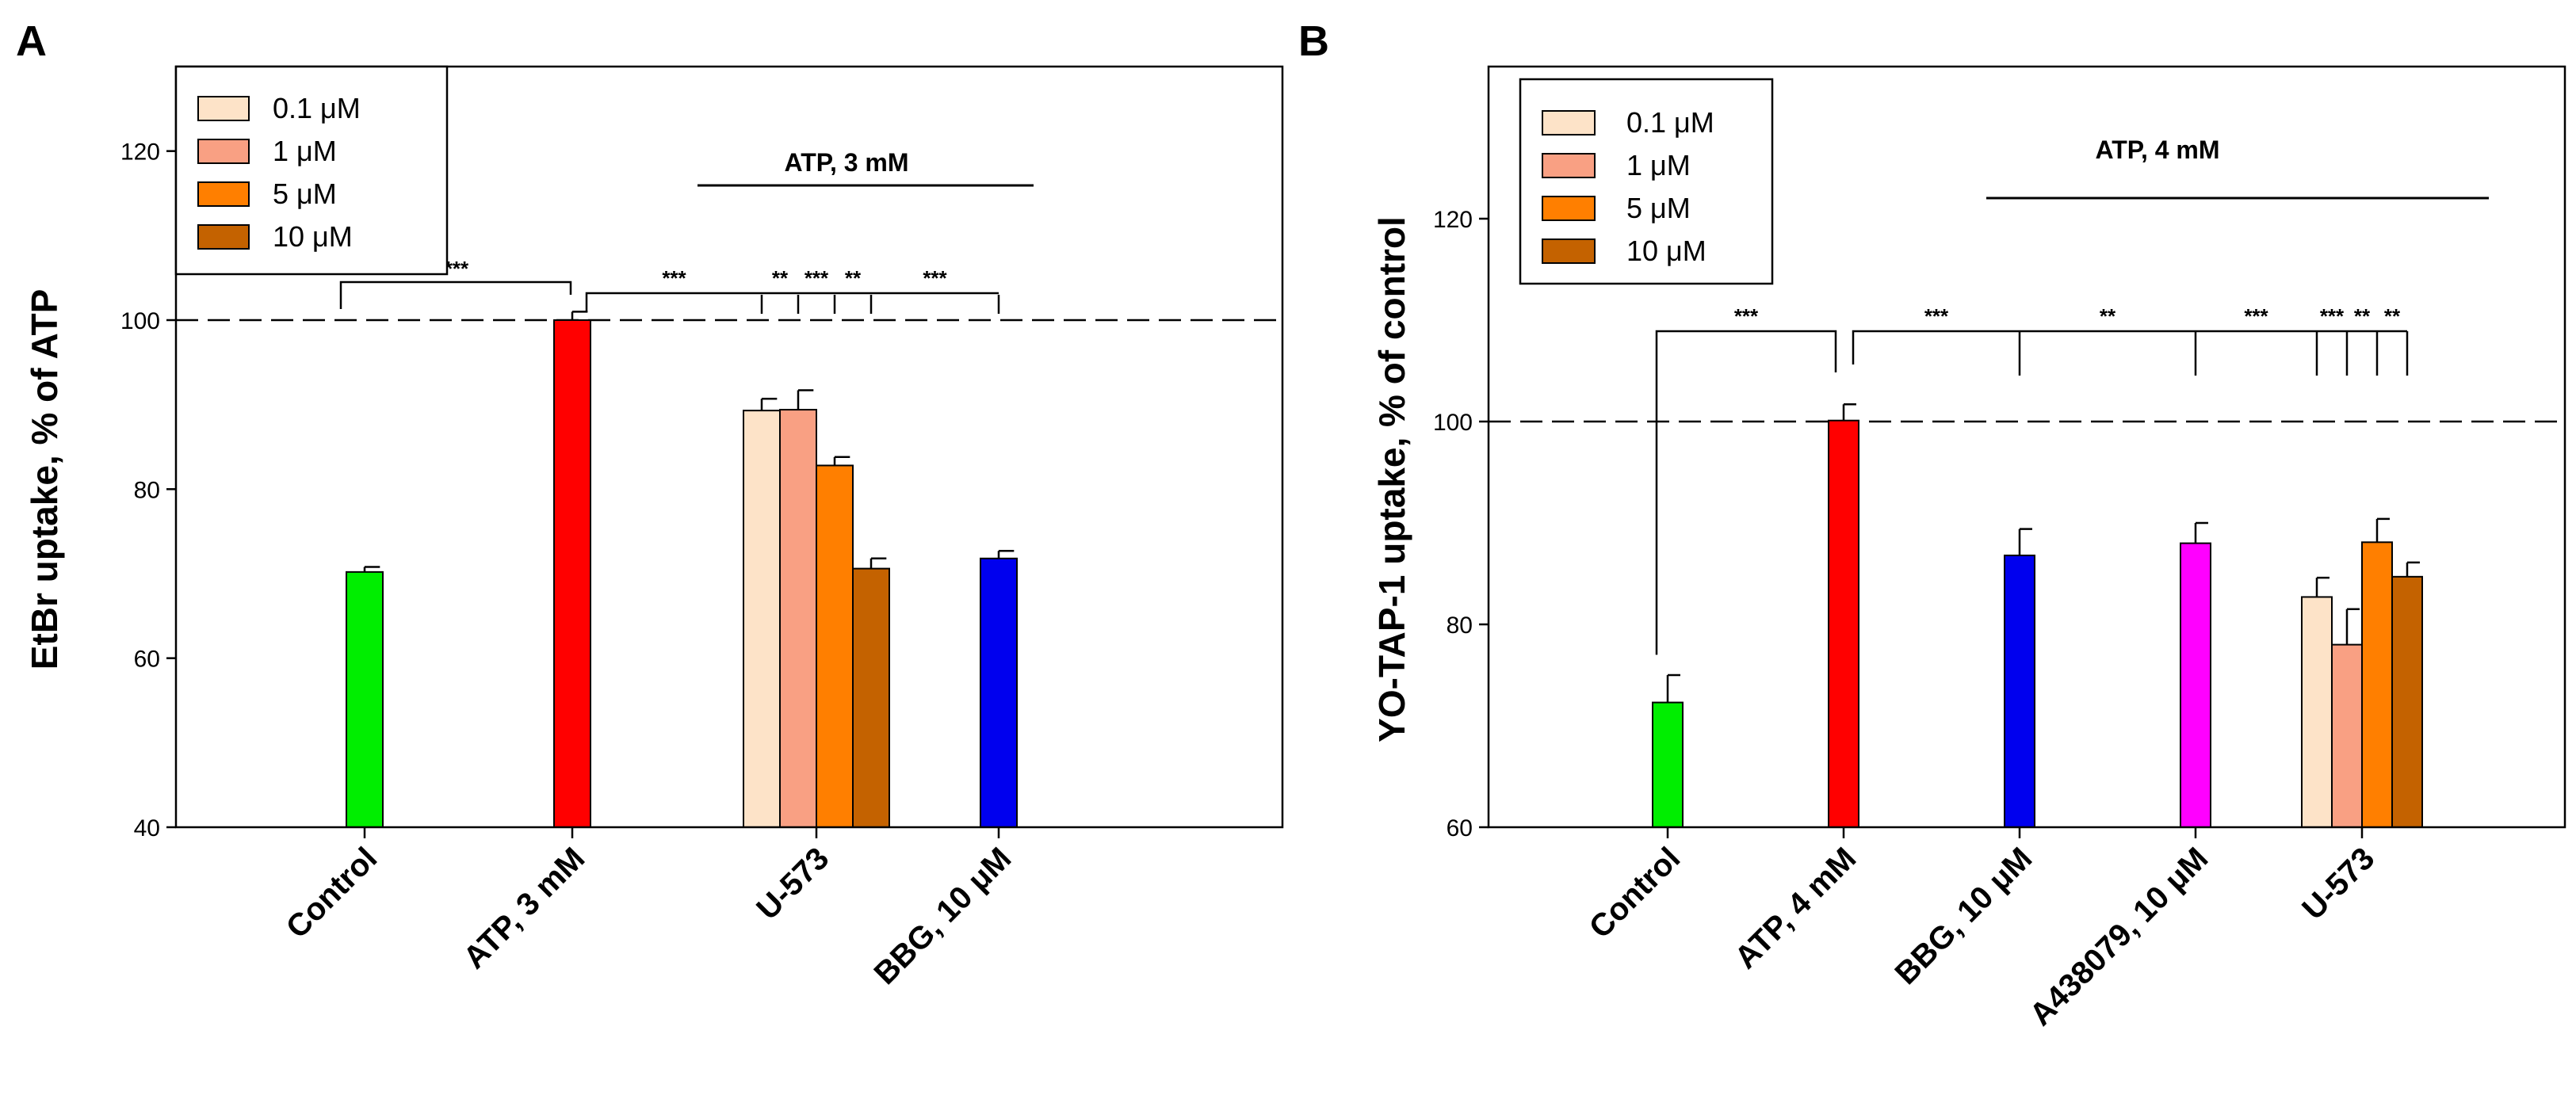  Describe the element at coordinates (317, 108) in the screenshot. I see `panel-a-legend-label: 0.1 μM` at that location.